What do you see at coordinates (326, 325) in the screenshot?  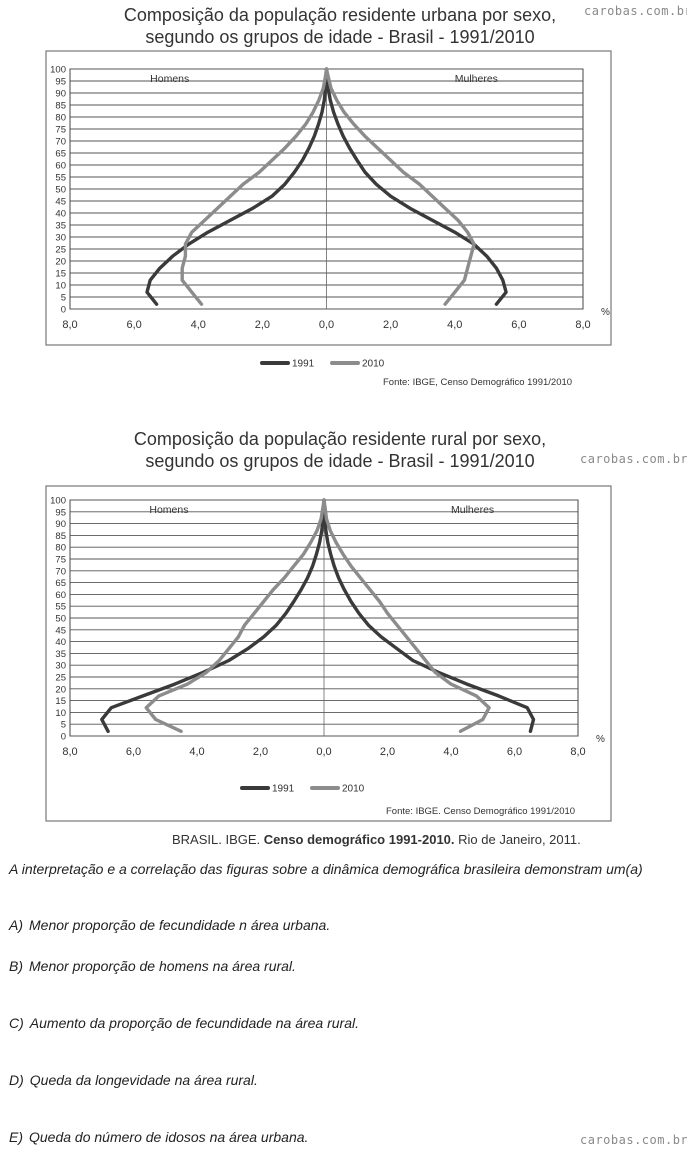 I see `x-tick-label: 0,0` at bounding box center [326, 325].